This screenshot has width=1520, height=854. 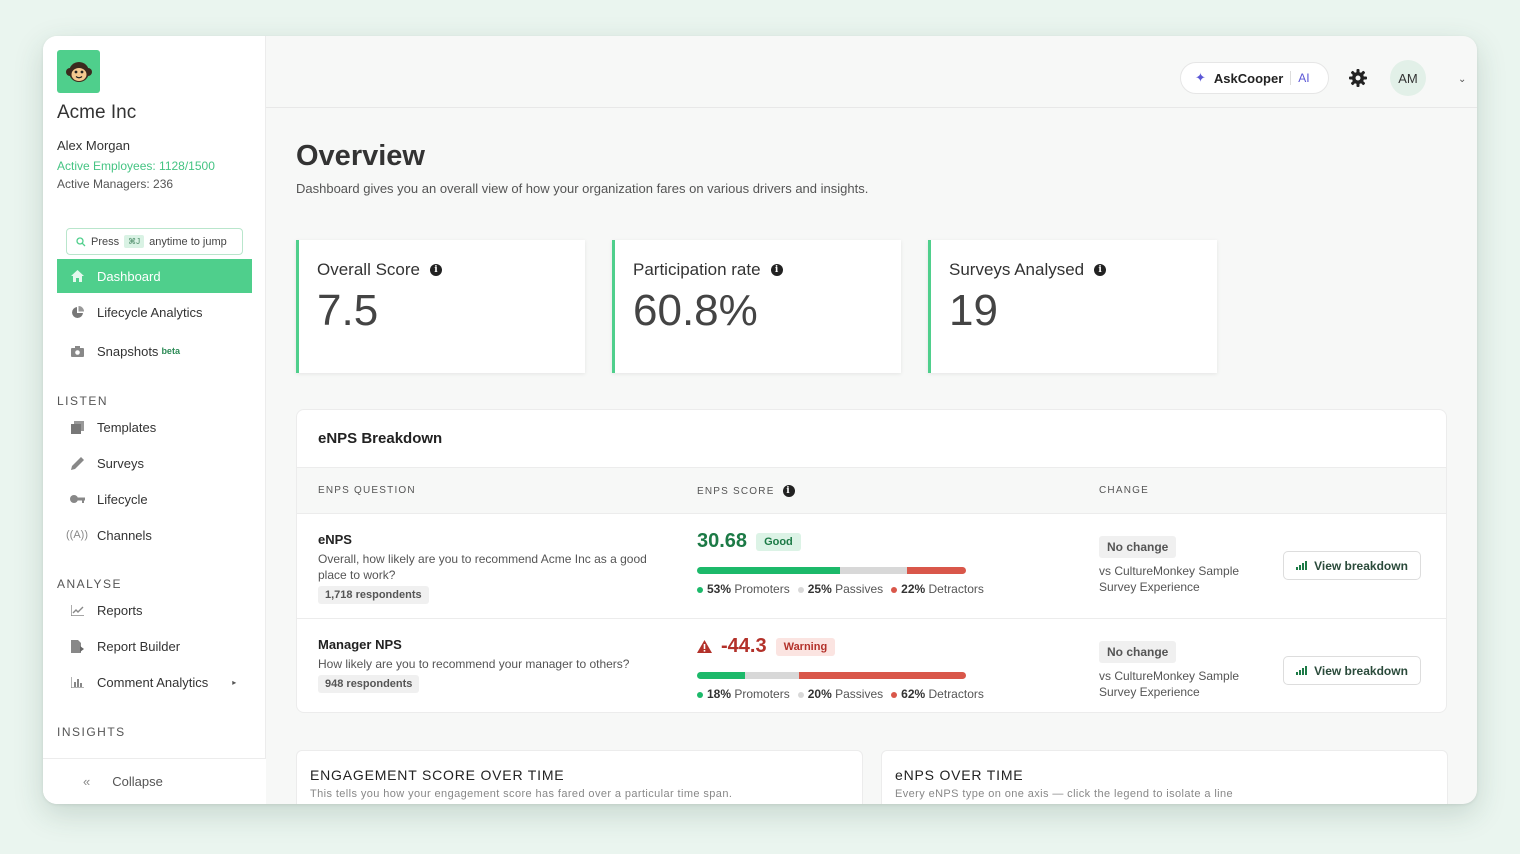 I want to click on question-title: Manager NPS, so click(x=360, y=644).